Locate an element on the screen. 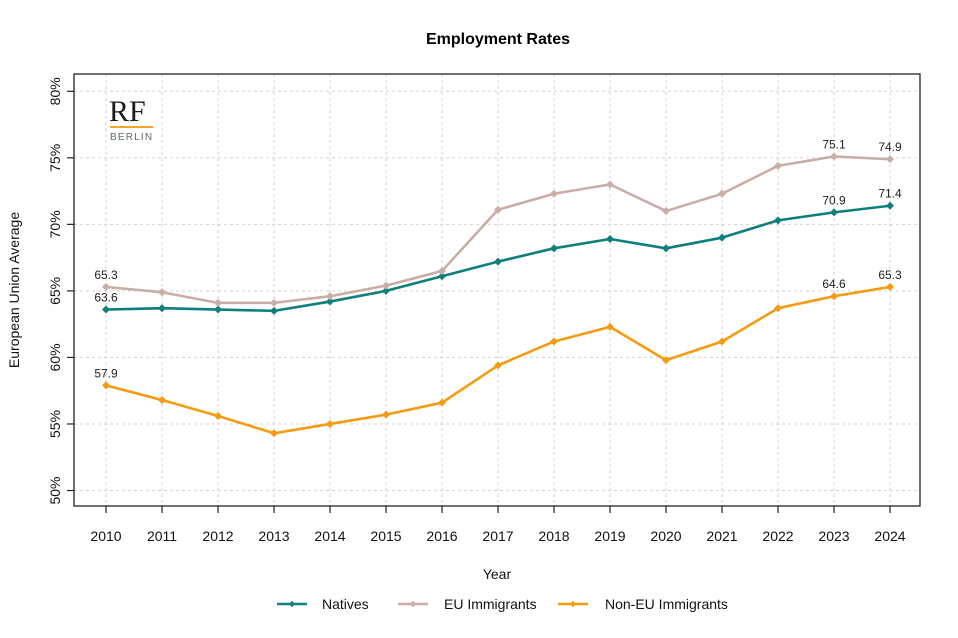 The image size is (958, 638). legend: Natives EU Immigrants Non-EU Immigrants is located at coordinates (502, 604).